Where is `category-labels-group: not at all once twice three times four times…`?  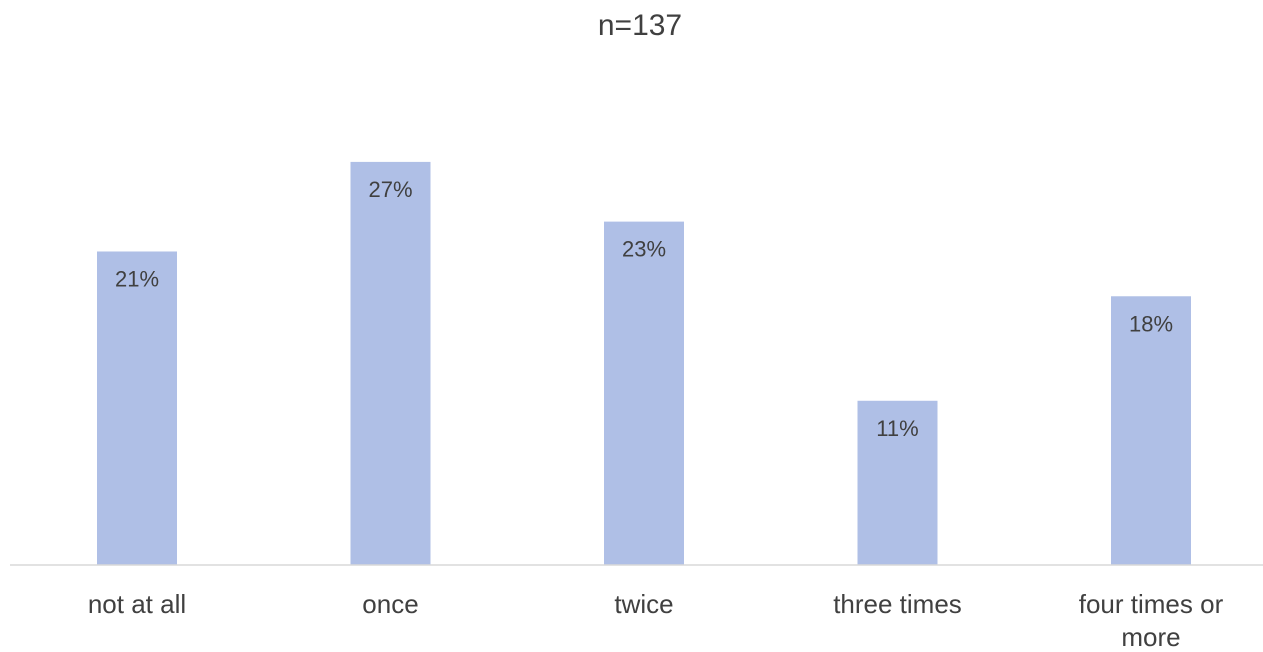
category-labels-group: not at all once twice three times four times… is located at coordinates (656, 620).